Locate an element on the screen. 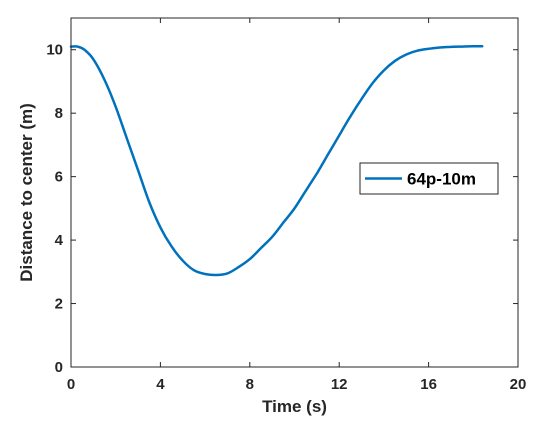 The height and width of the screenshot is (437, 550). y-tick-label: 8 is located at coordinates (59, 113).